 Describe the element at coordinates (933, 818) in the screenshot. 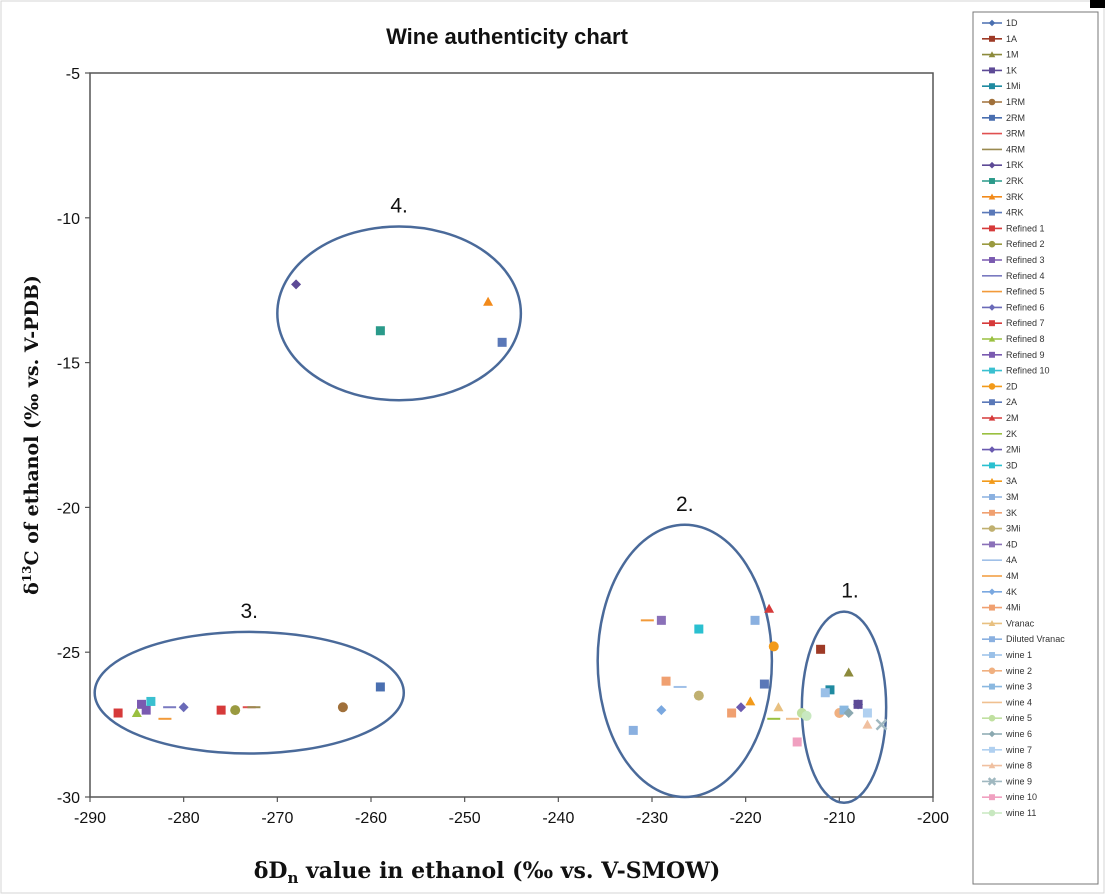

I see `x-tick-label: -200` at that location.